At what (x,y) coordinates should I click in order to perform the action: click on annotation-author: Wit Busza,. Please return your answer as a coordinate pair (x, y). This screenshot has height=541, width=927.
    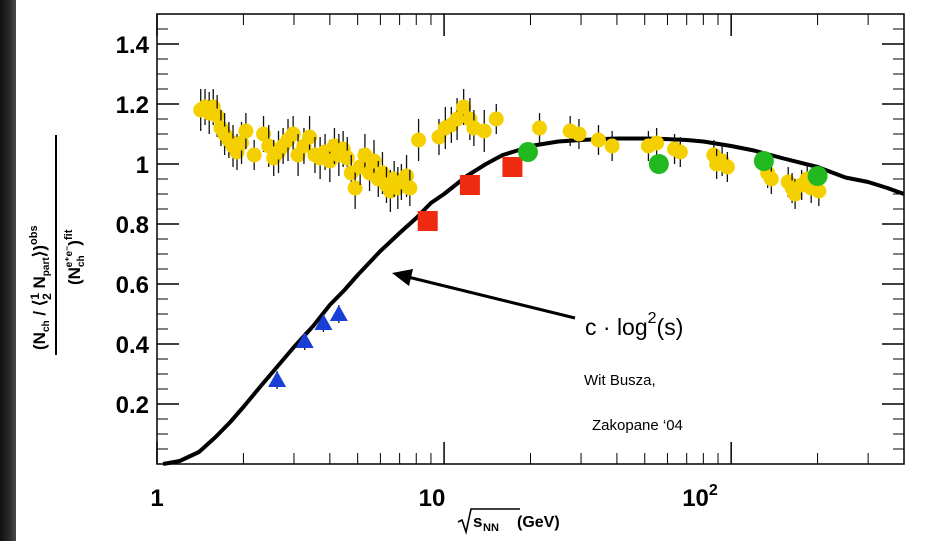
    Looking at the image, I should click on (620, 380).